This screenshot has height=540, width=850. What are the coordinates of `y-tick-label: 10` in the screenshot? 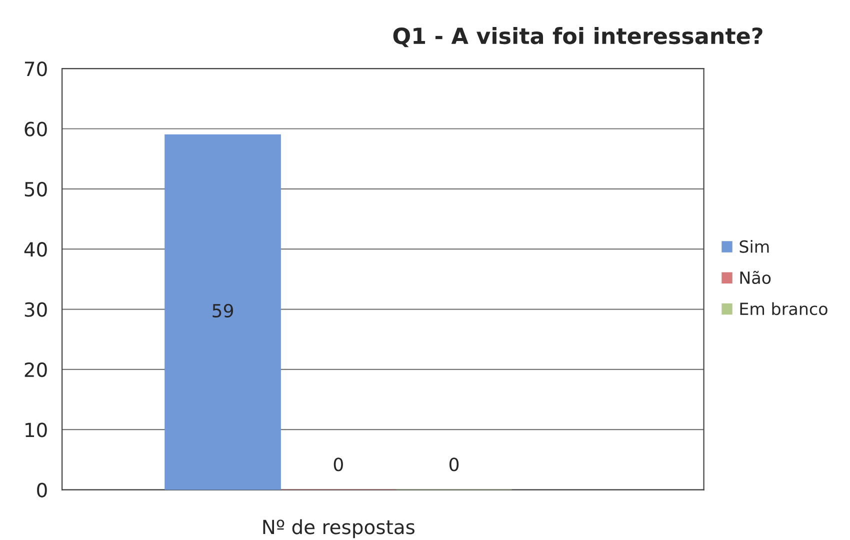 It's located at (36, 430).